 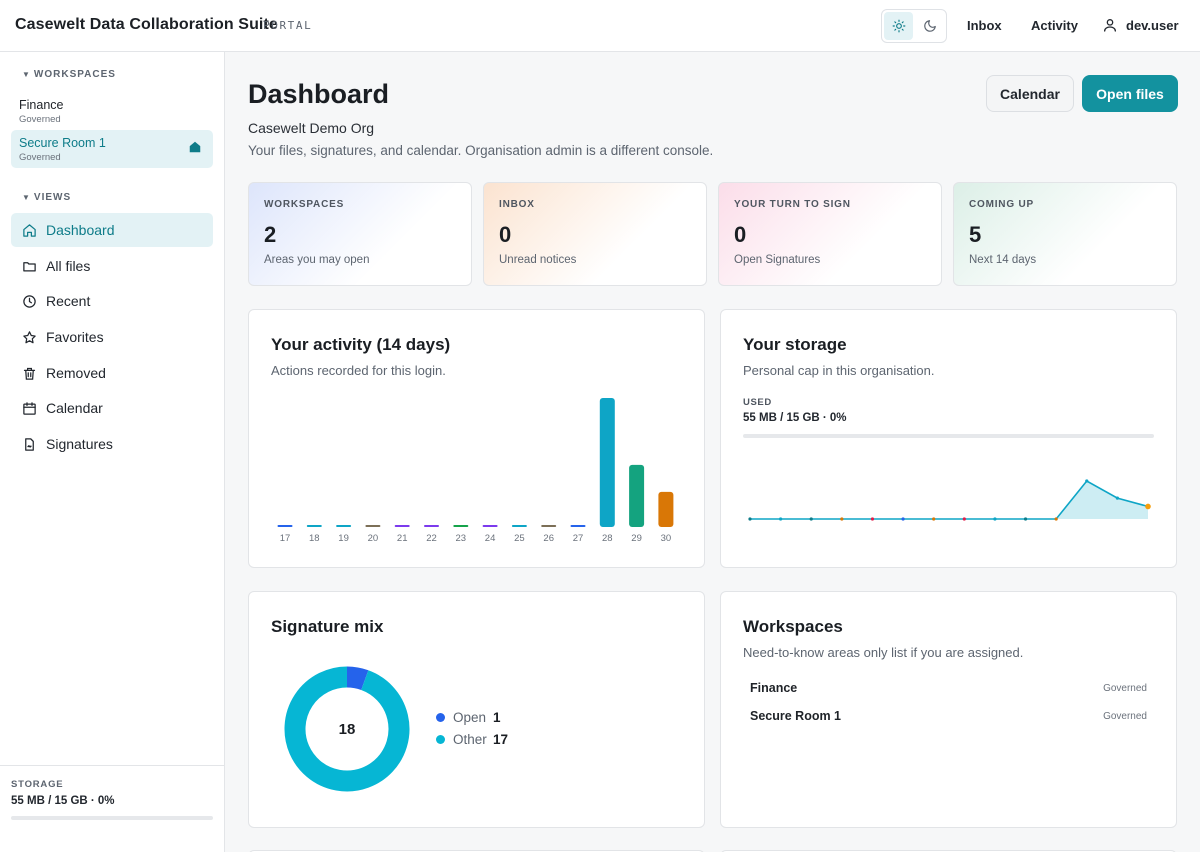 I want to click on sidebar-item-label: Signatures, so click(x=79, y=444).